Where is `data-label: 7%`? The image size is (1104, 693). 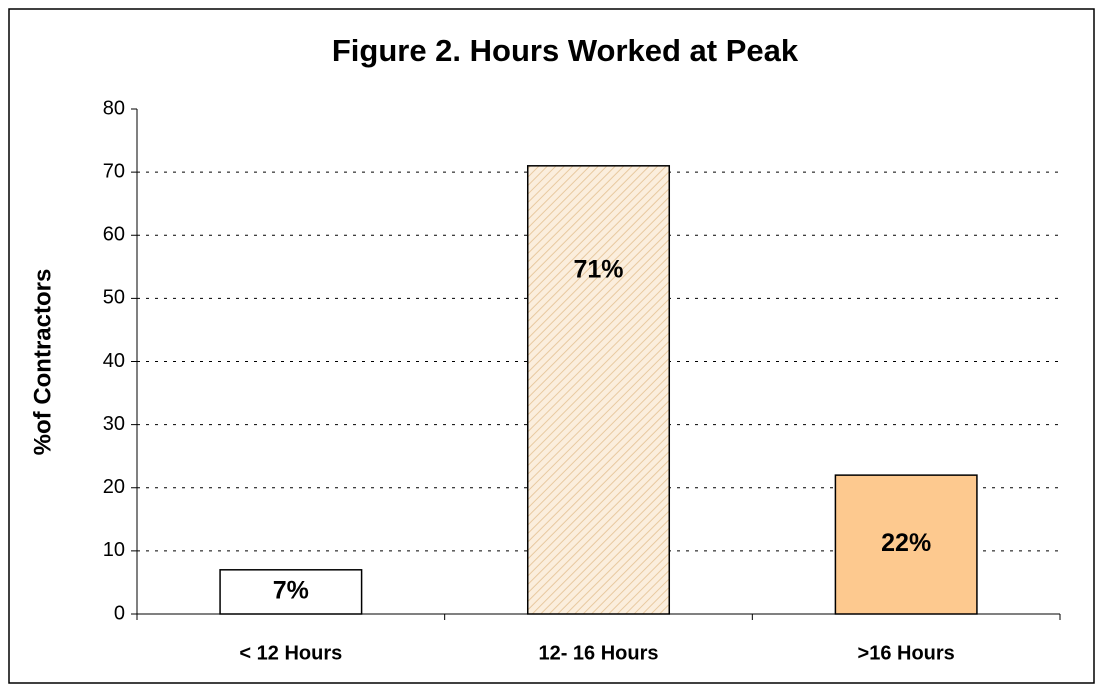
data-label: 7% is located at coordinates (291, 591).